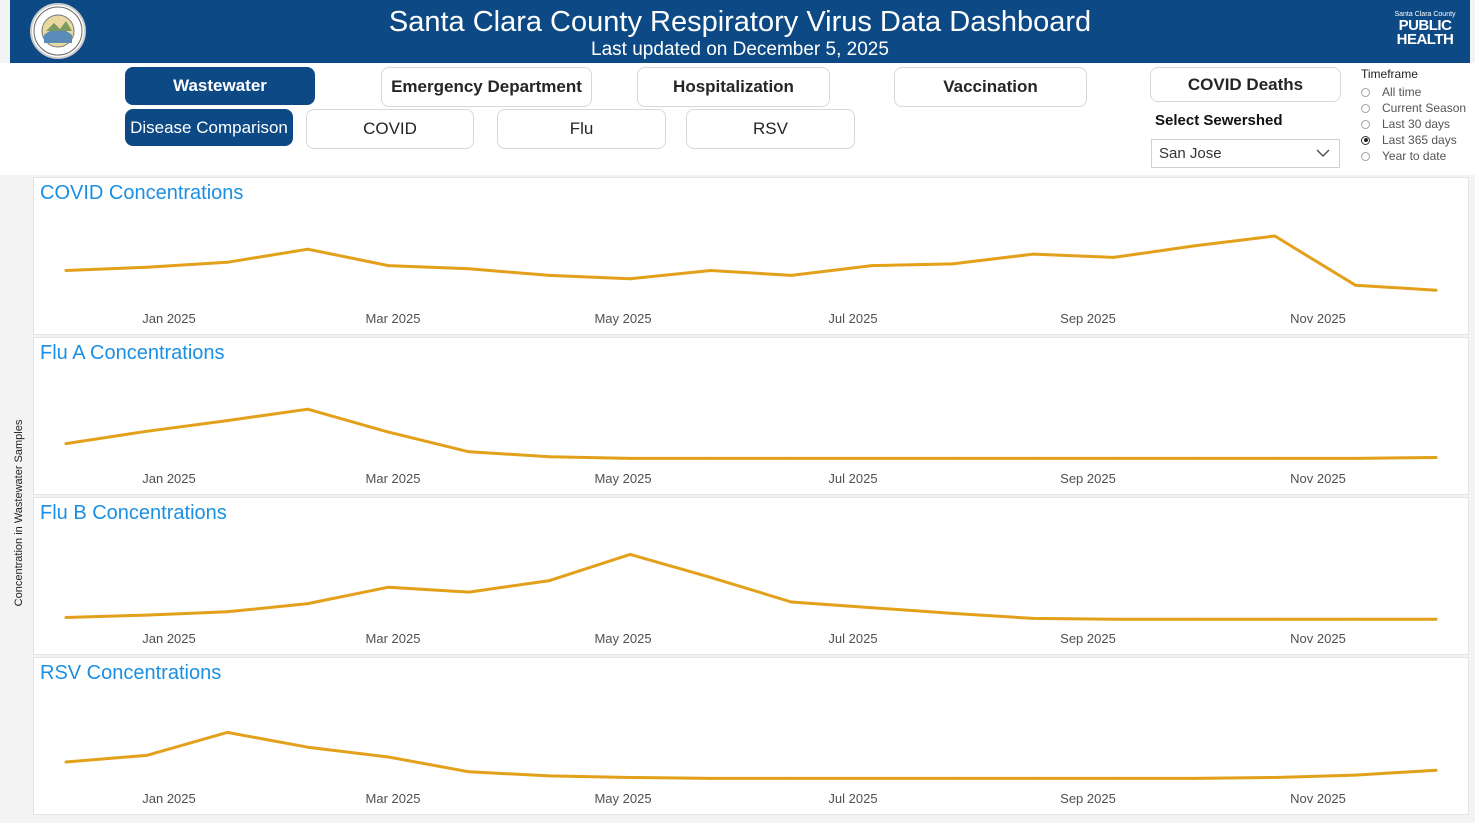 The width and height of the screenshot is (1475, 823). Describe the element at coordinates (169, 478) in the screenshot. I see `x-tick-label: Jan 2025` at that location.